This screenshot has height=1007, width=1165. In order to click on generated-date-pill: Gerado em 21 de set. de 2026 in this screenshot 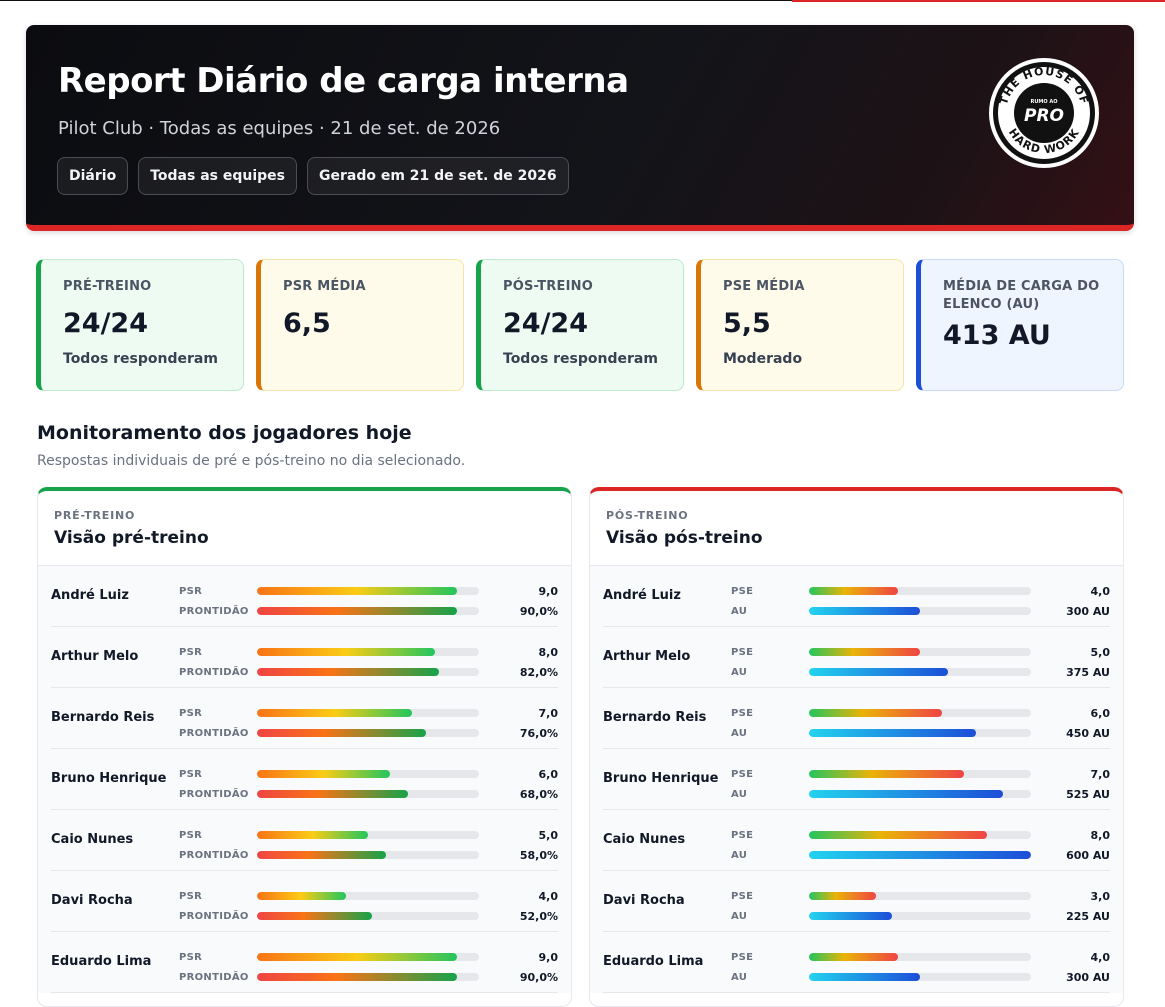, I will do `click(437, 176)`.